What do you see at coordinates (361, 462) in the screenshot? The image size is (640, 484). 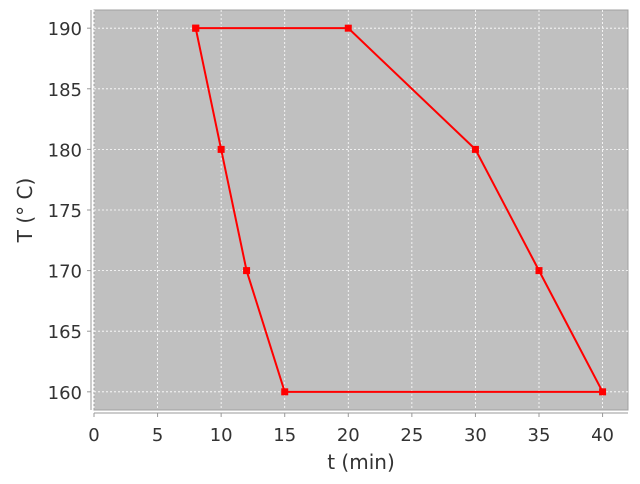 I see `x-axis-label: t (min)` at bounding box center [361, 462].